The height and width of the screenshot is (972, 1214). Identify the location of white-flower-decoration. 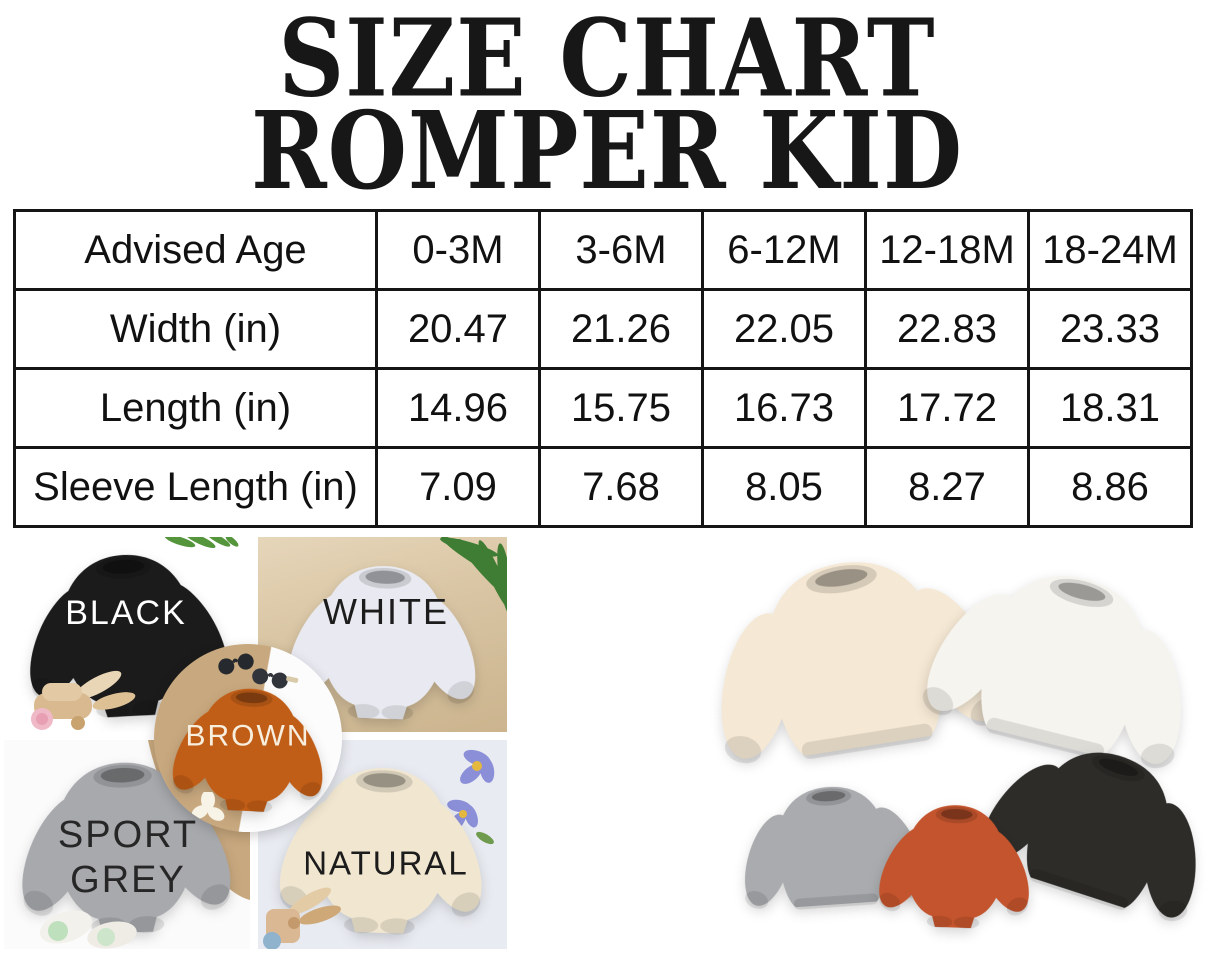
(208, 806).